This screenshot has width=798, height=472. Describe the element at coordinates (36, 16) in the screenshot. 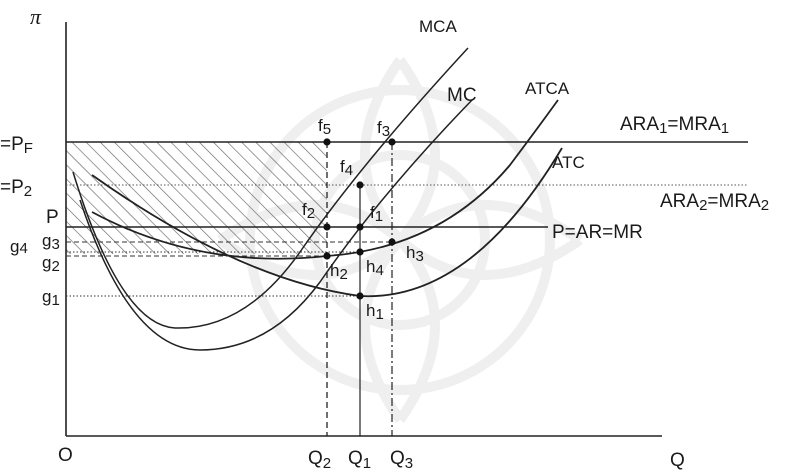

I see `y-axis-label: π` at that location.